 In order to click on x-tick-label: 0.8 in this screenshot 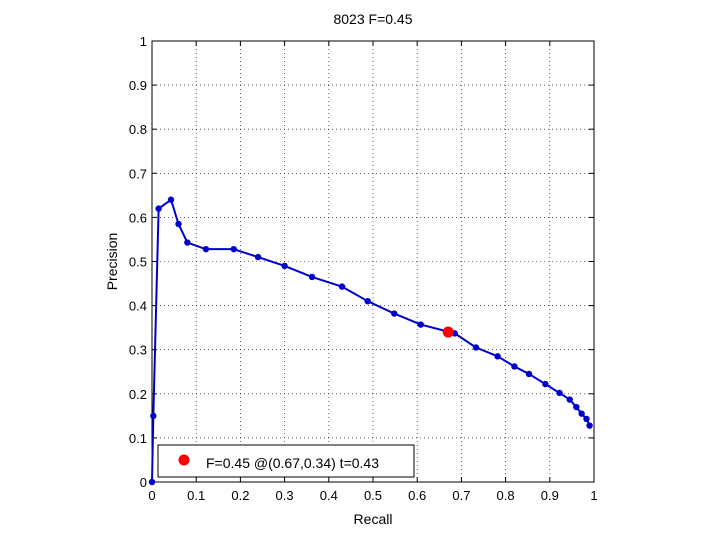, I will do `click(506, 495)`.